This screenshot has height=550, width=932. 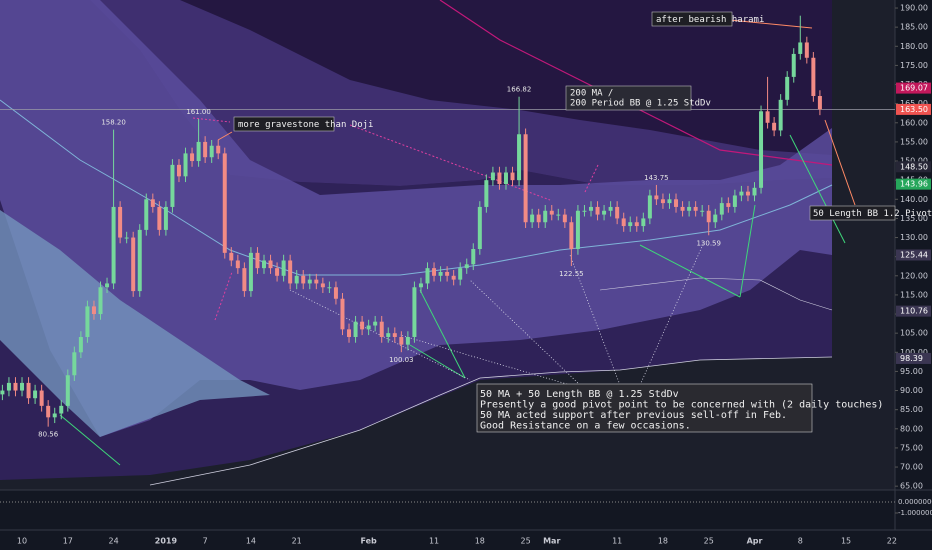 I want to click on y-tick-label: 135.00, so click(x=914, y=218).